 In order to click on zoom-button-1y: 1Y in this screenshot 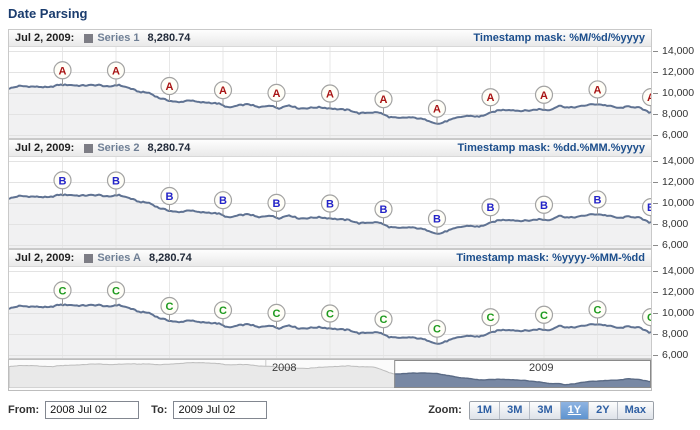, I will do `click(574, 410)`.